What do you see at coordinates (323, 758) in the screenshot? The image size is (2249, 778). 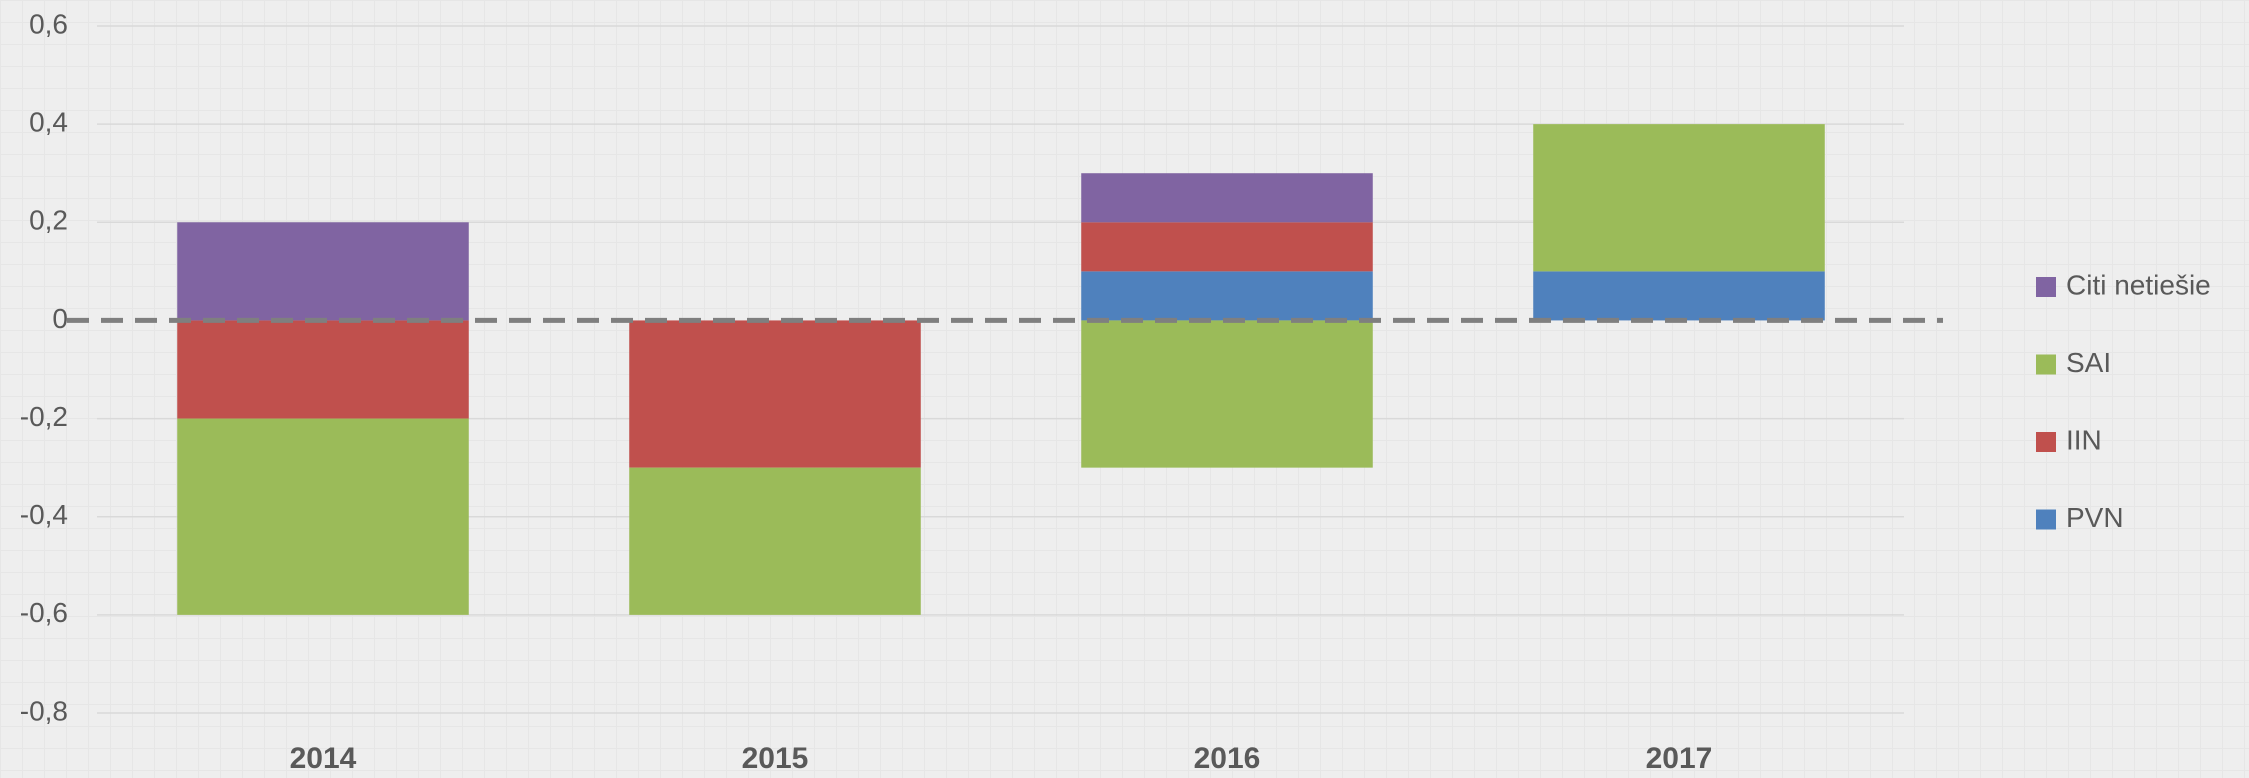 I see `x-tick-label: 2014` at bounding box center [323, 758].